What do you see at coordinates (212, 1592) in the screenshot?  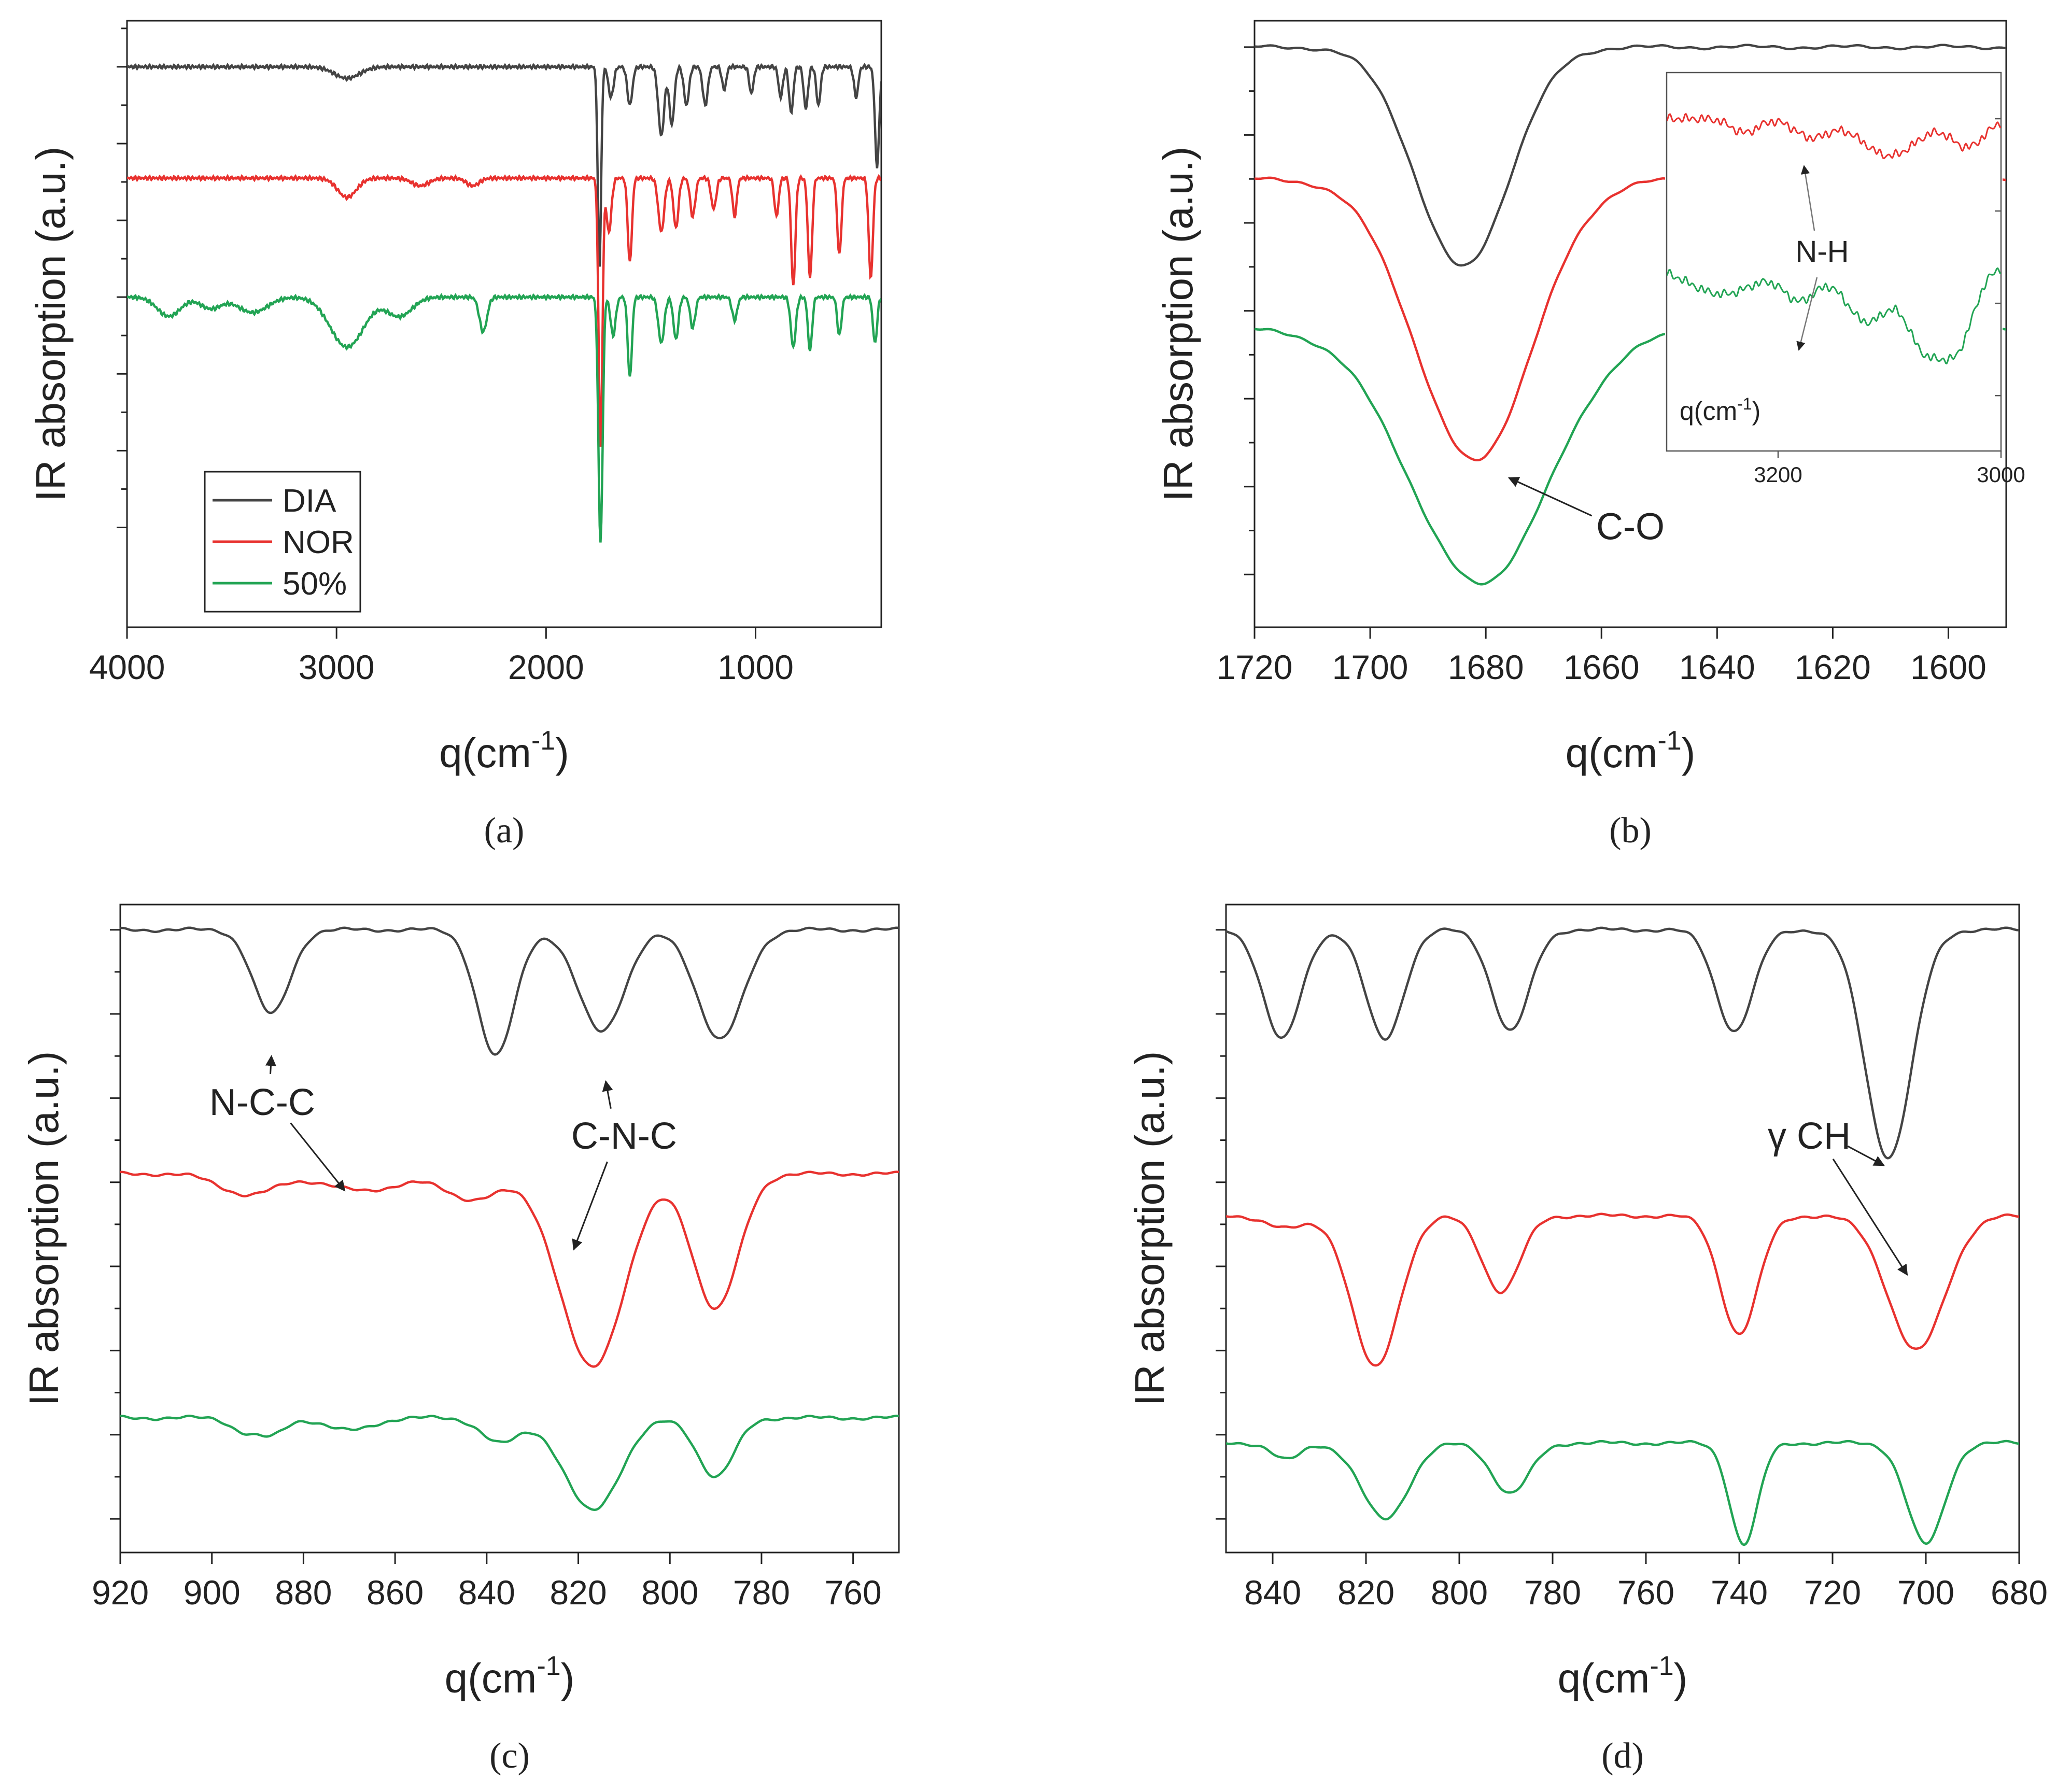 I see `x-tick-label: 900` at bounding box center [212, 1592].